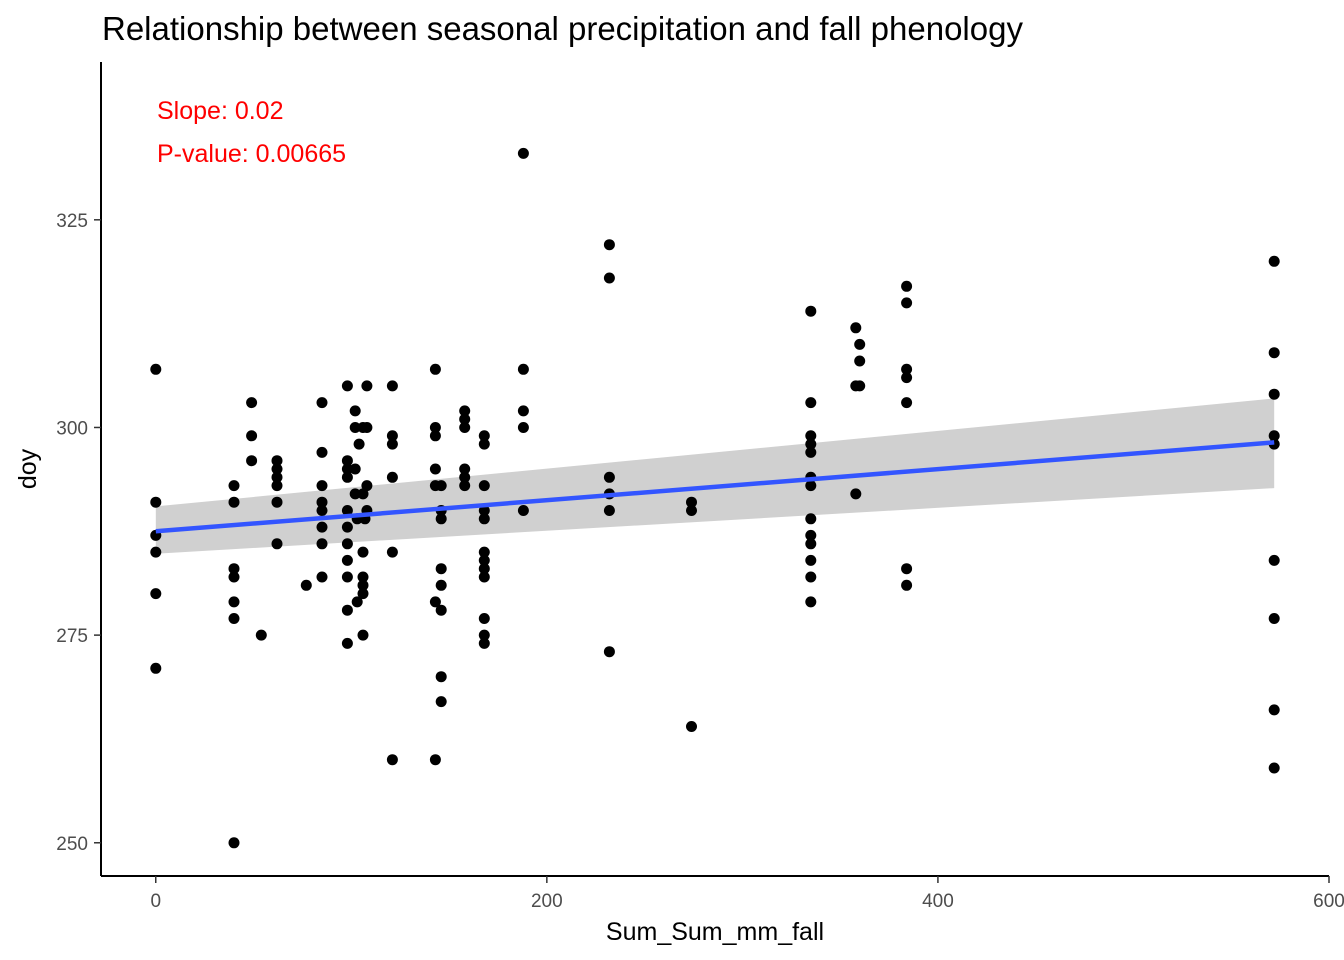 This screenshot has width=1344, height=960. What do you see at coordinates (1328, 901) in the screenshot?
I see `x-tick-label-600: 600` at bounding box center [1328, 901].